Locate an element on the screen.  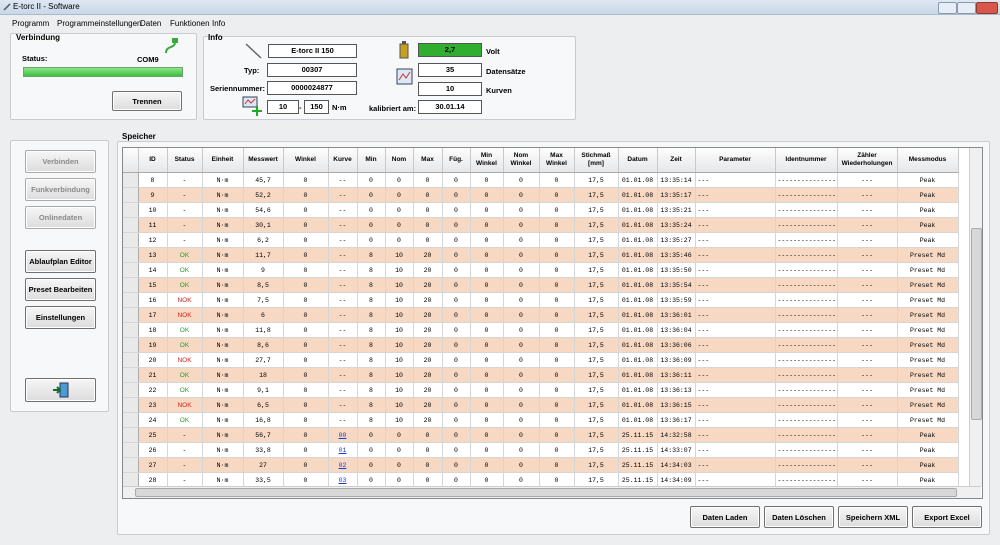
curve-link: 00 is located at coordinates (343, 435).